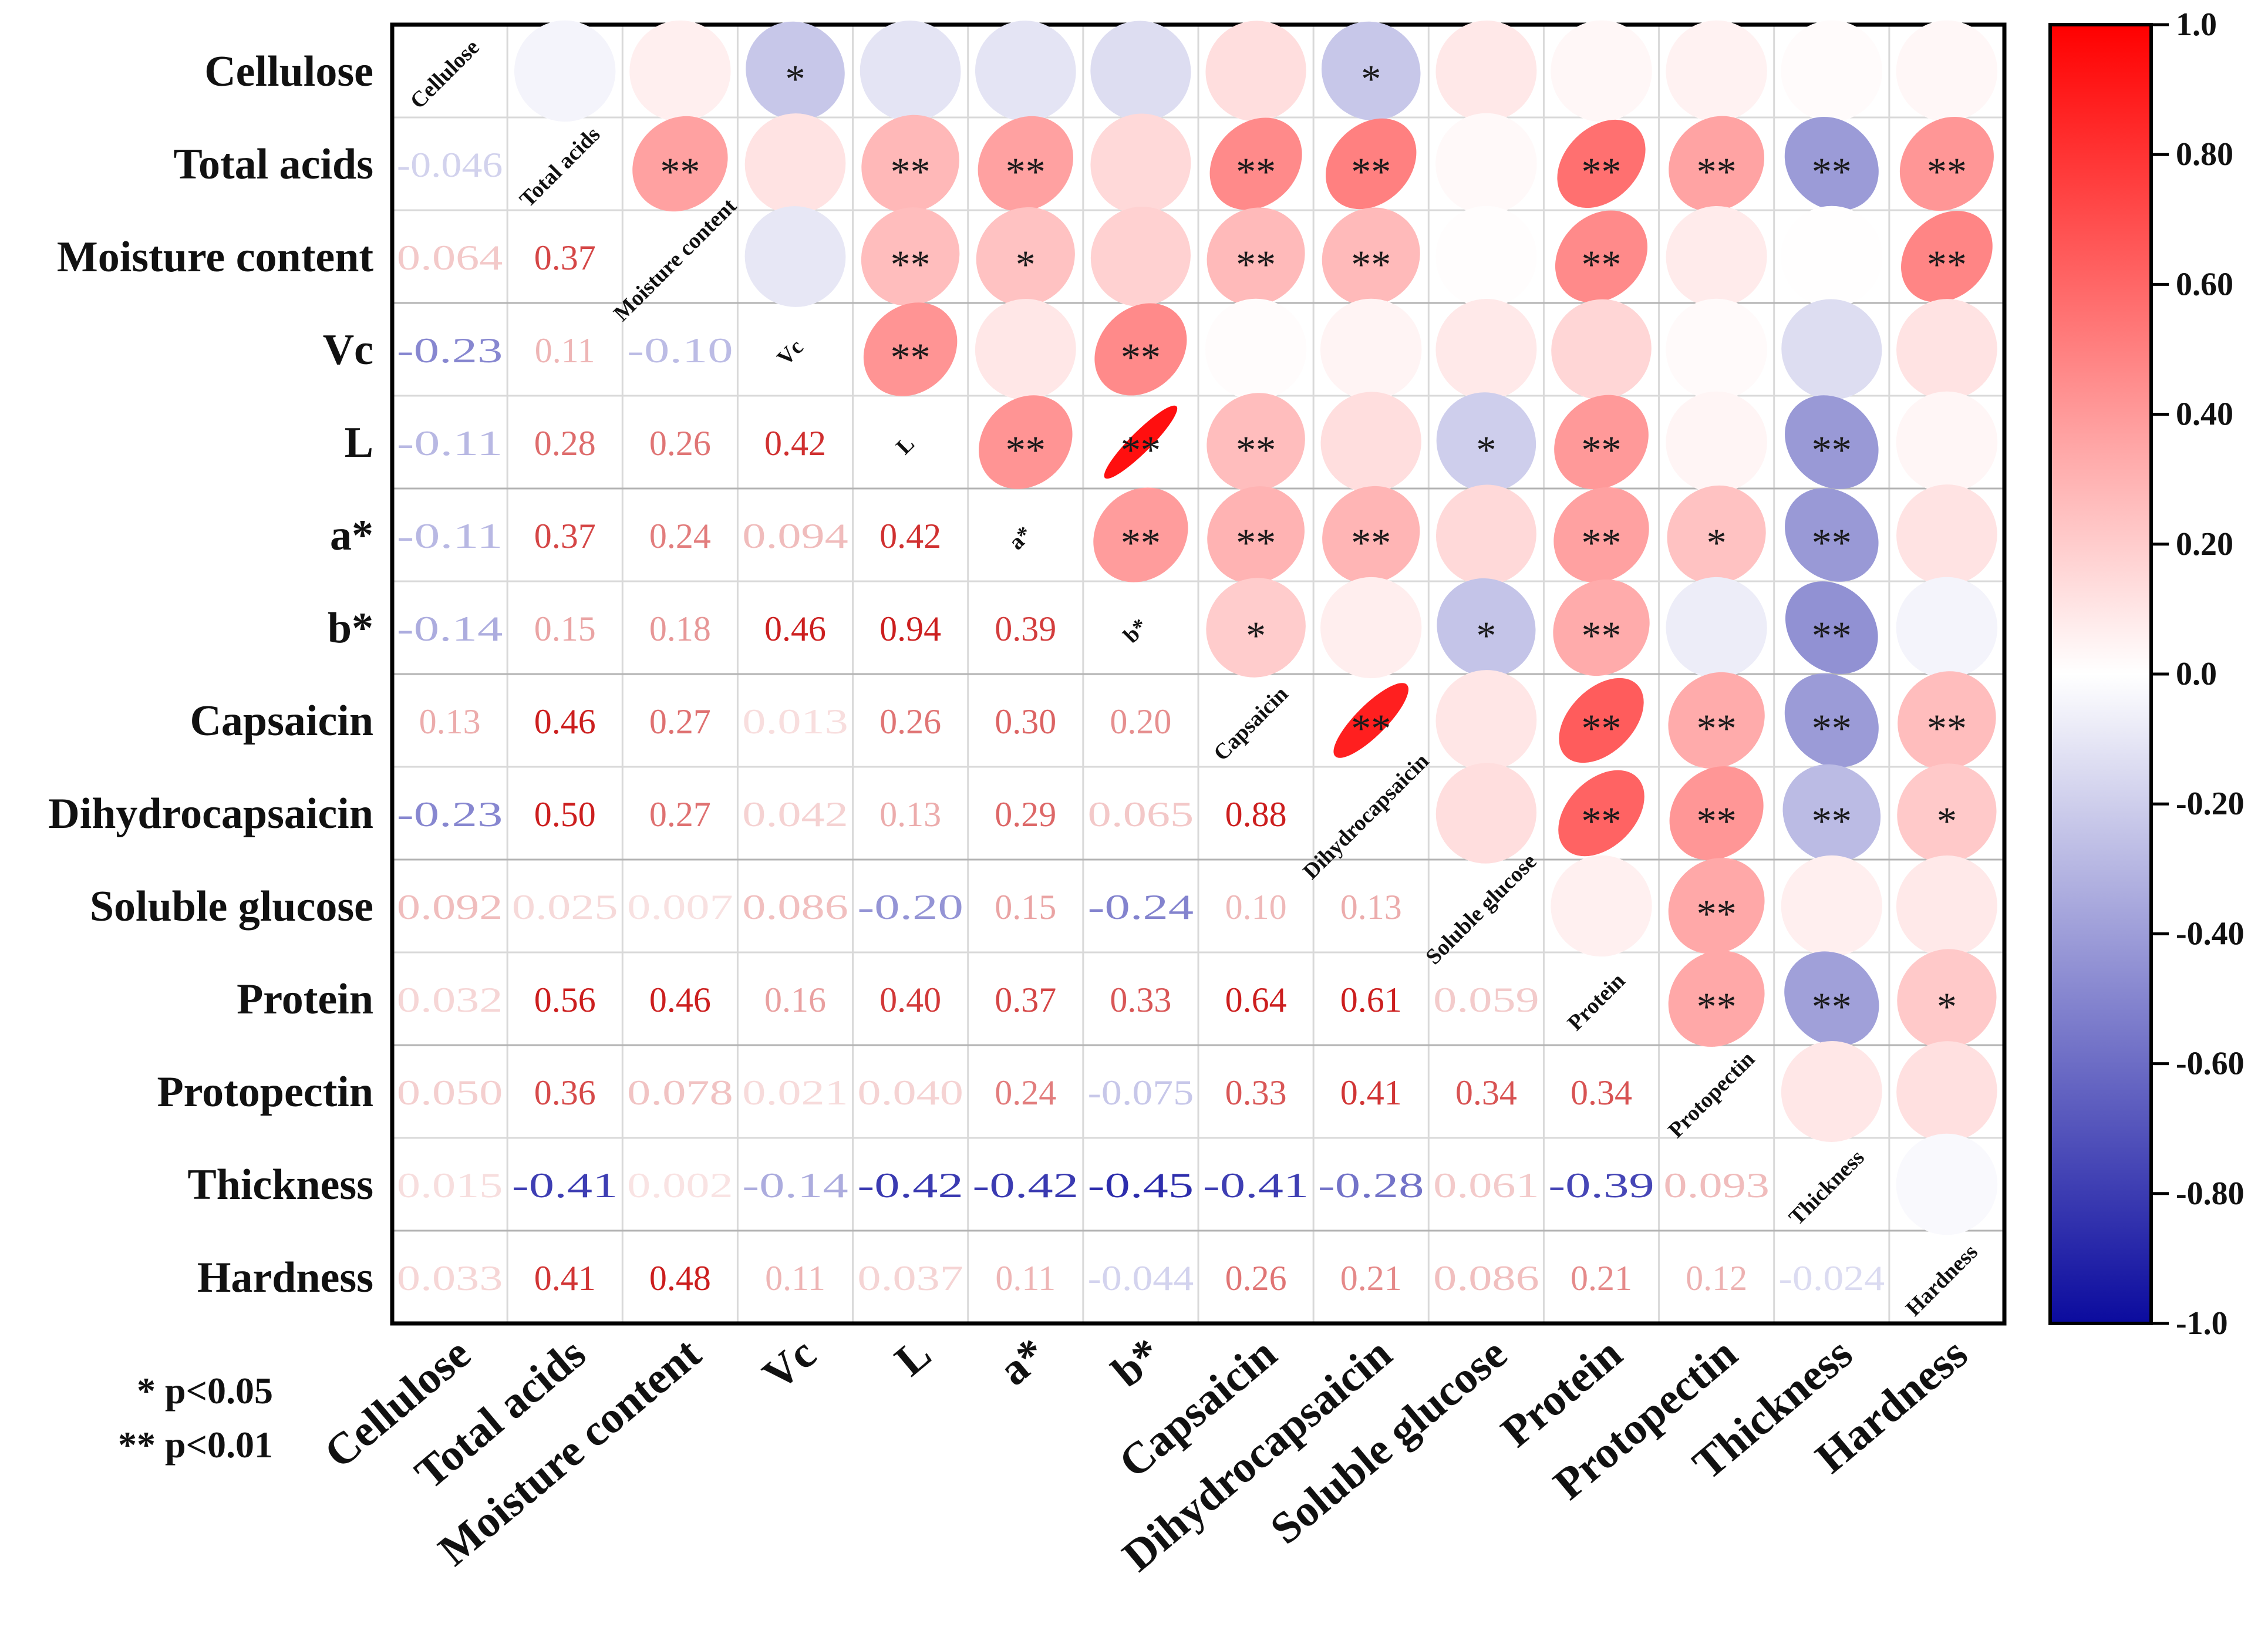  Describe the element at coordinates (1601, 1092) in the screenshot. I see `corr-value-protopectin-protein: 0.34` at that location.